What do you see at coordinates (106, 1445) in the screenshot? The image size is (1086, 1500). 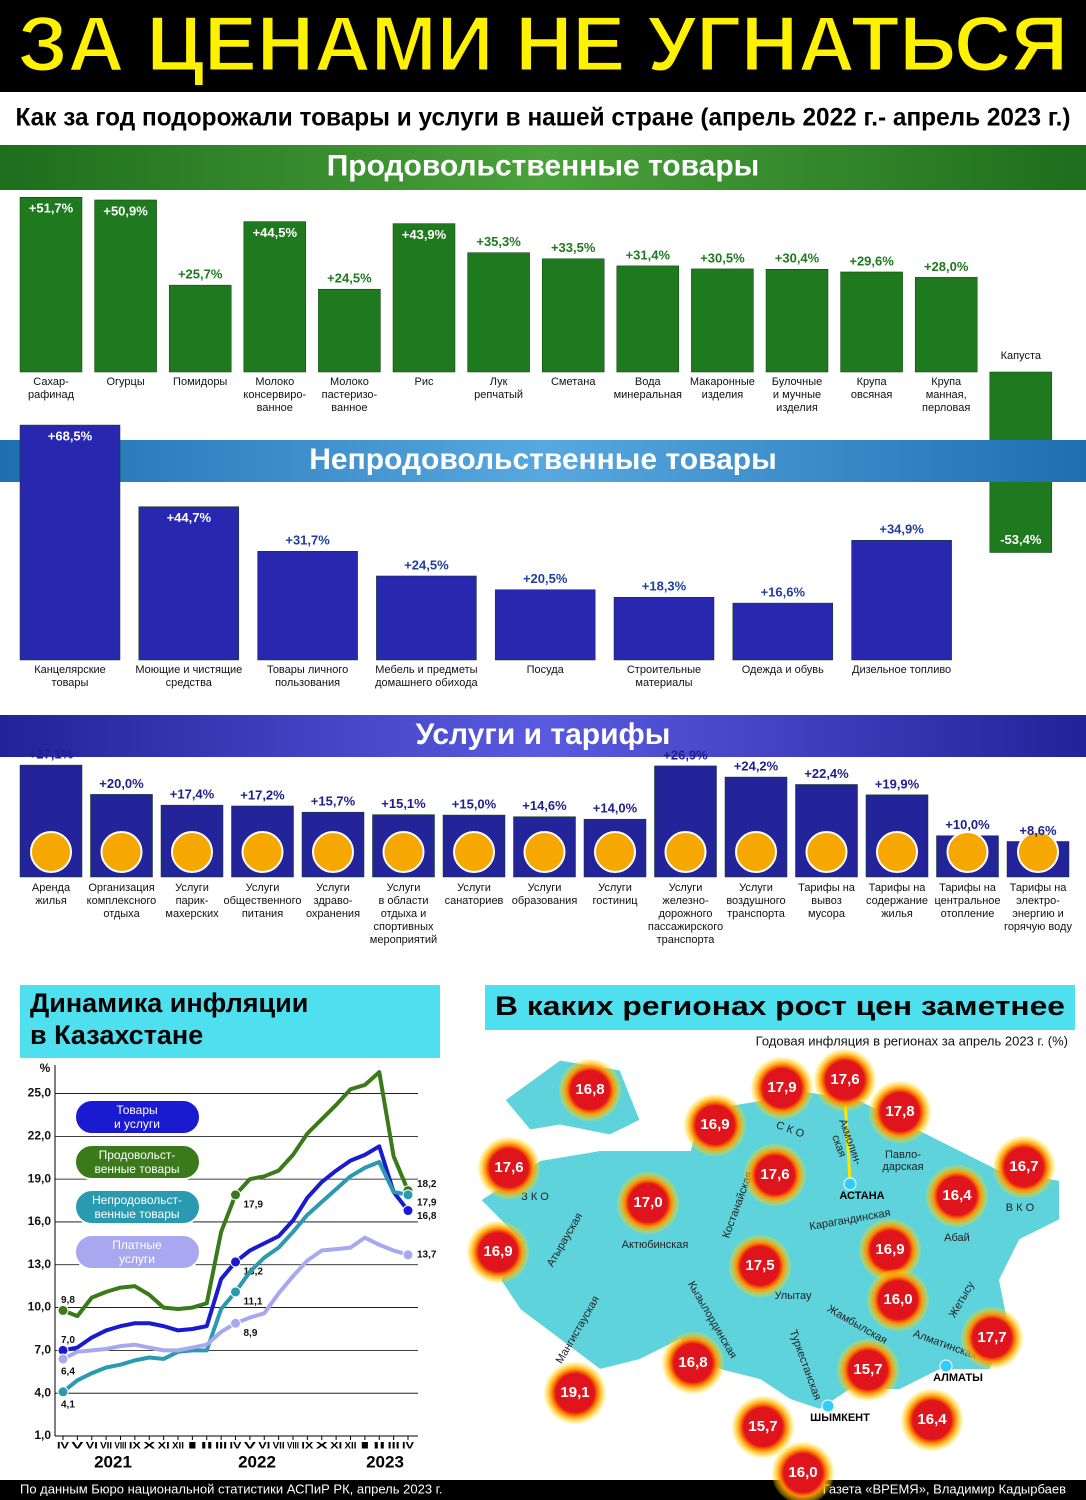 I see `x-tick-label: VII` at bounding box center [106, 1445].